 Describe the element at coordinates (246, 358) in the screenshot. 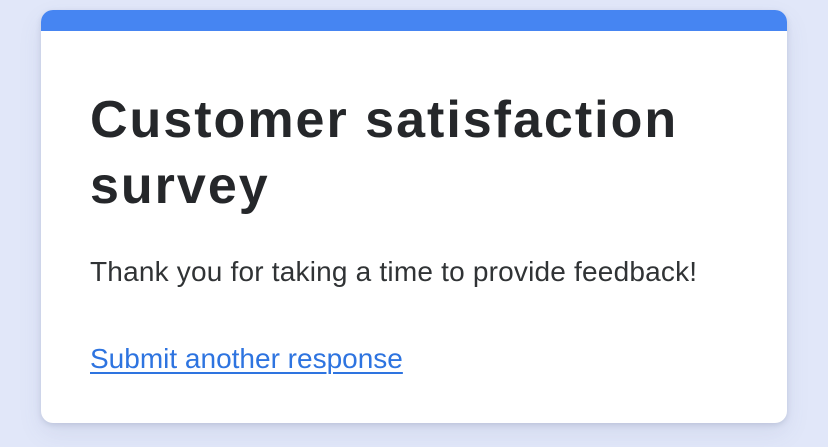

I see `submit-another-response-link: Submit another response` at that location.